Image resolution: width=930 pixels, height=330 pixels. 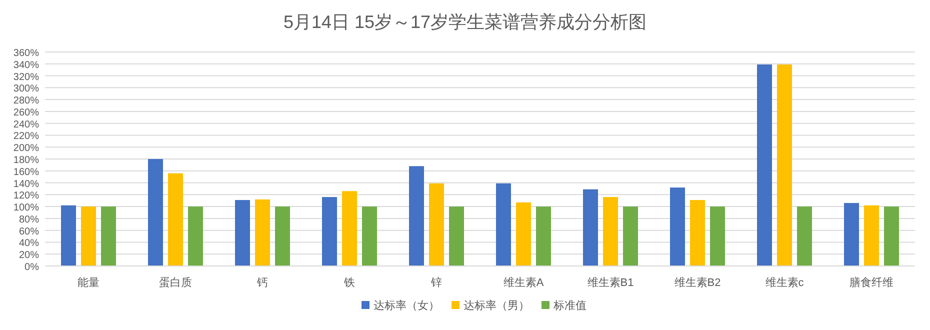 What do you see at coordinates (26, 148) in the screenshot?
I see `y-tick-label: 200%` at bounding box center [26, 148].